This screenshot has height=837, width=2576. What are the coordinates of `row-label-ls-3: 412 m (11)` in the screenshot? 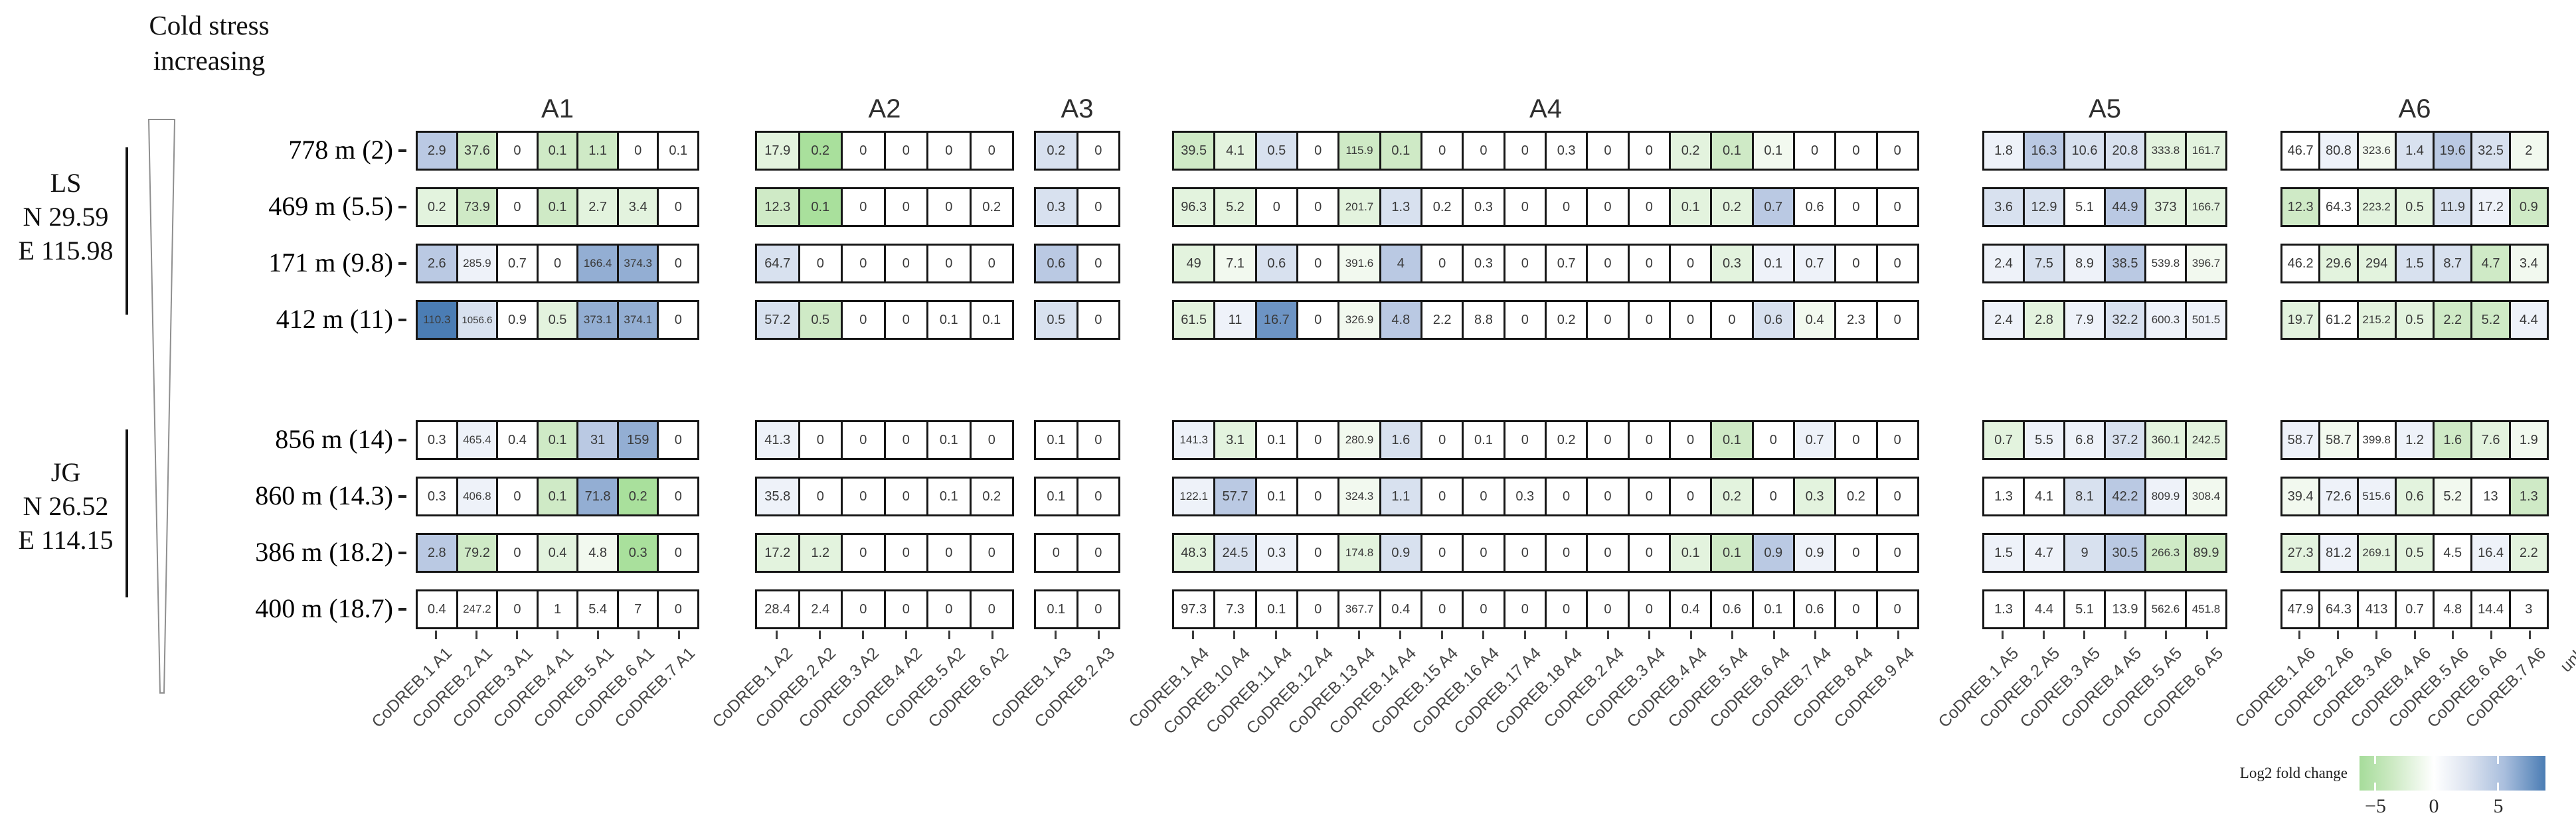 It's located at (334, 319).